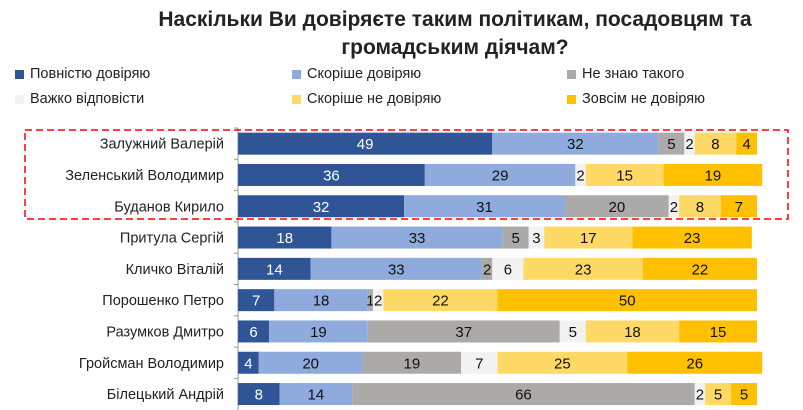 This screenshot has height=410, width=803. I want to click on data-label: 22, so click(700, 269).